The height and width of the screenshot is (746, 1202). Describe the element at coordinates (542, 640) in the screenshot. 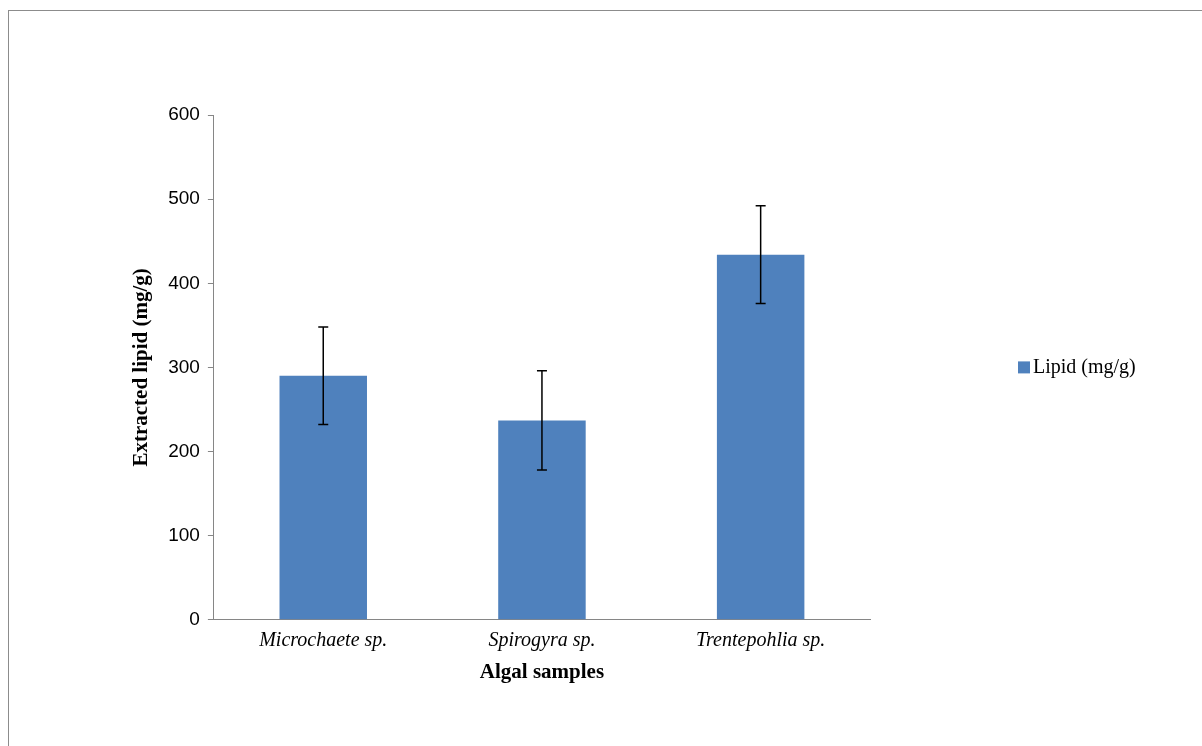

I see `x-tick-label: Spirogyra sp.` at that location.